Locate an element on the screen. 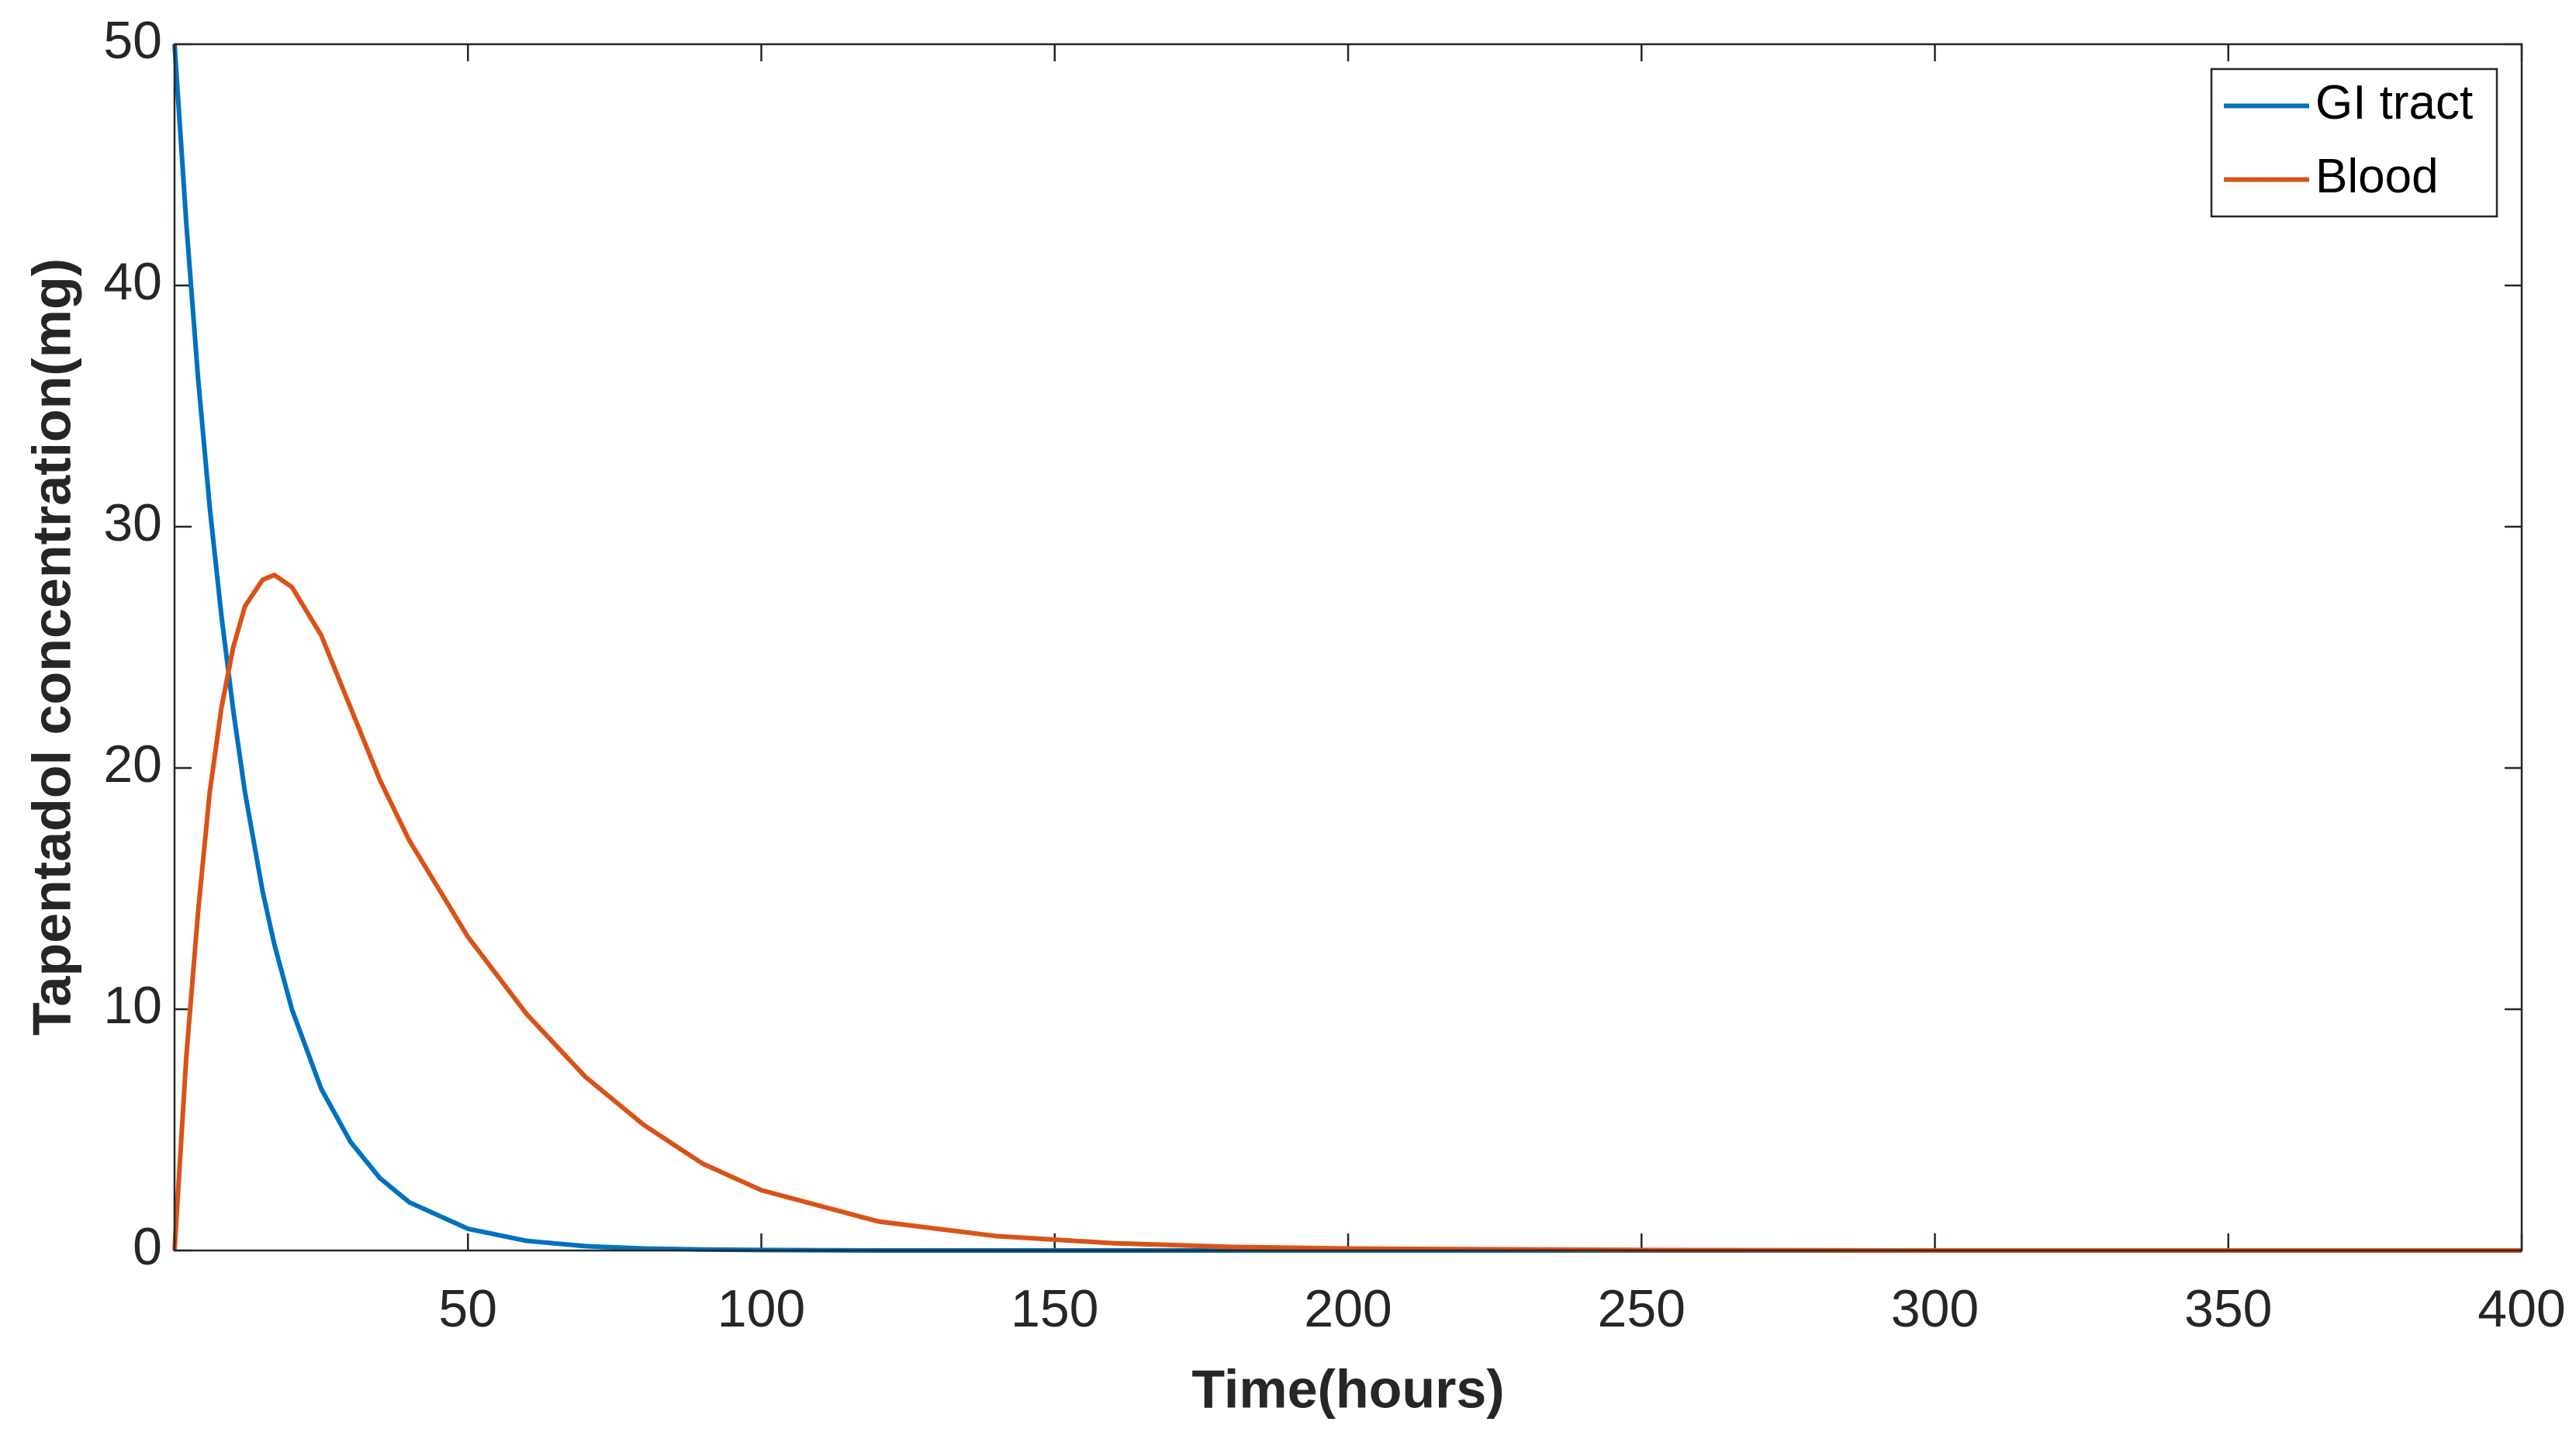 Image resolution: width=2576 pixels, height=1439 pixels. legend-label: GI tract is located at coordinates (2394, 103).